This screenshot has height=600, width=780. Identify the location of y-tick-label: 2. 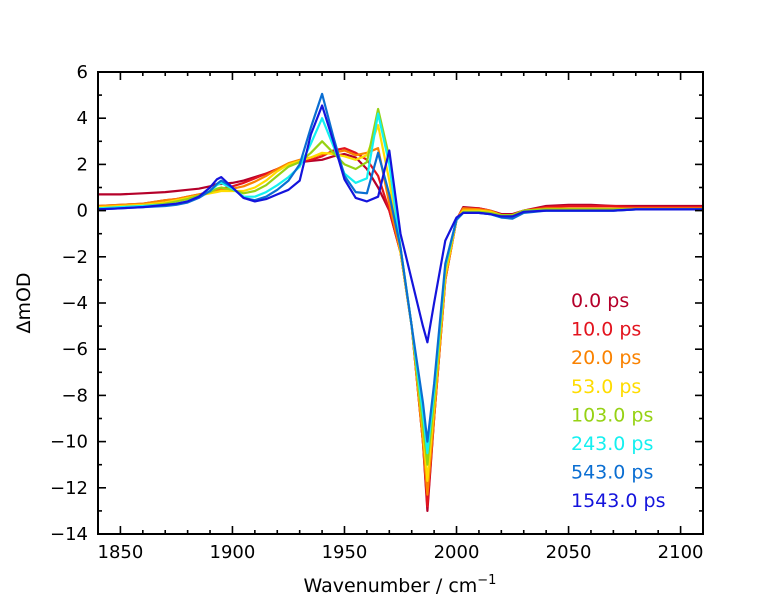
(82, 164).